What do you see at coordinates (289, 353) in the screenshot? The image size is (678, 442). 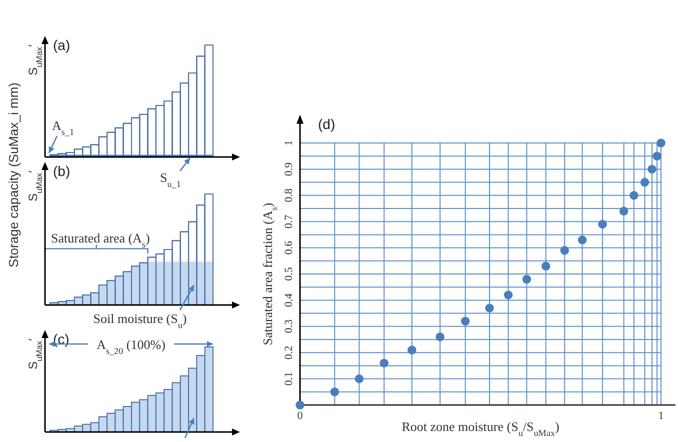 I see `y-tick-label: 0.2` at bounding box center [289, 353].